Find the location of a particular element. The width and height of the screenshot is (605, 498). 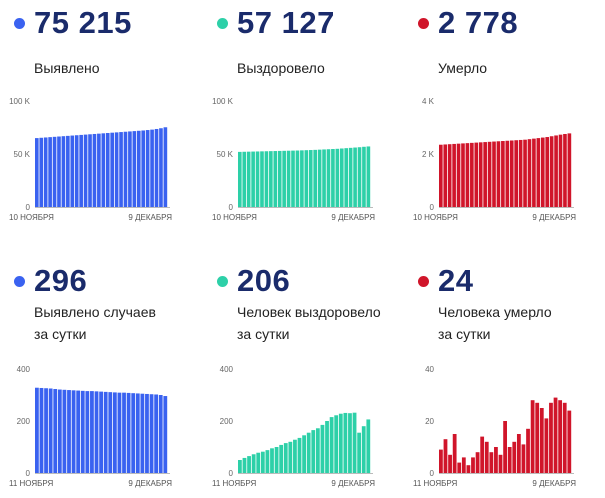

y-tick-label: 40 is located at coordinates (429, 369).